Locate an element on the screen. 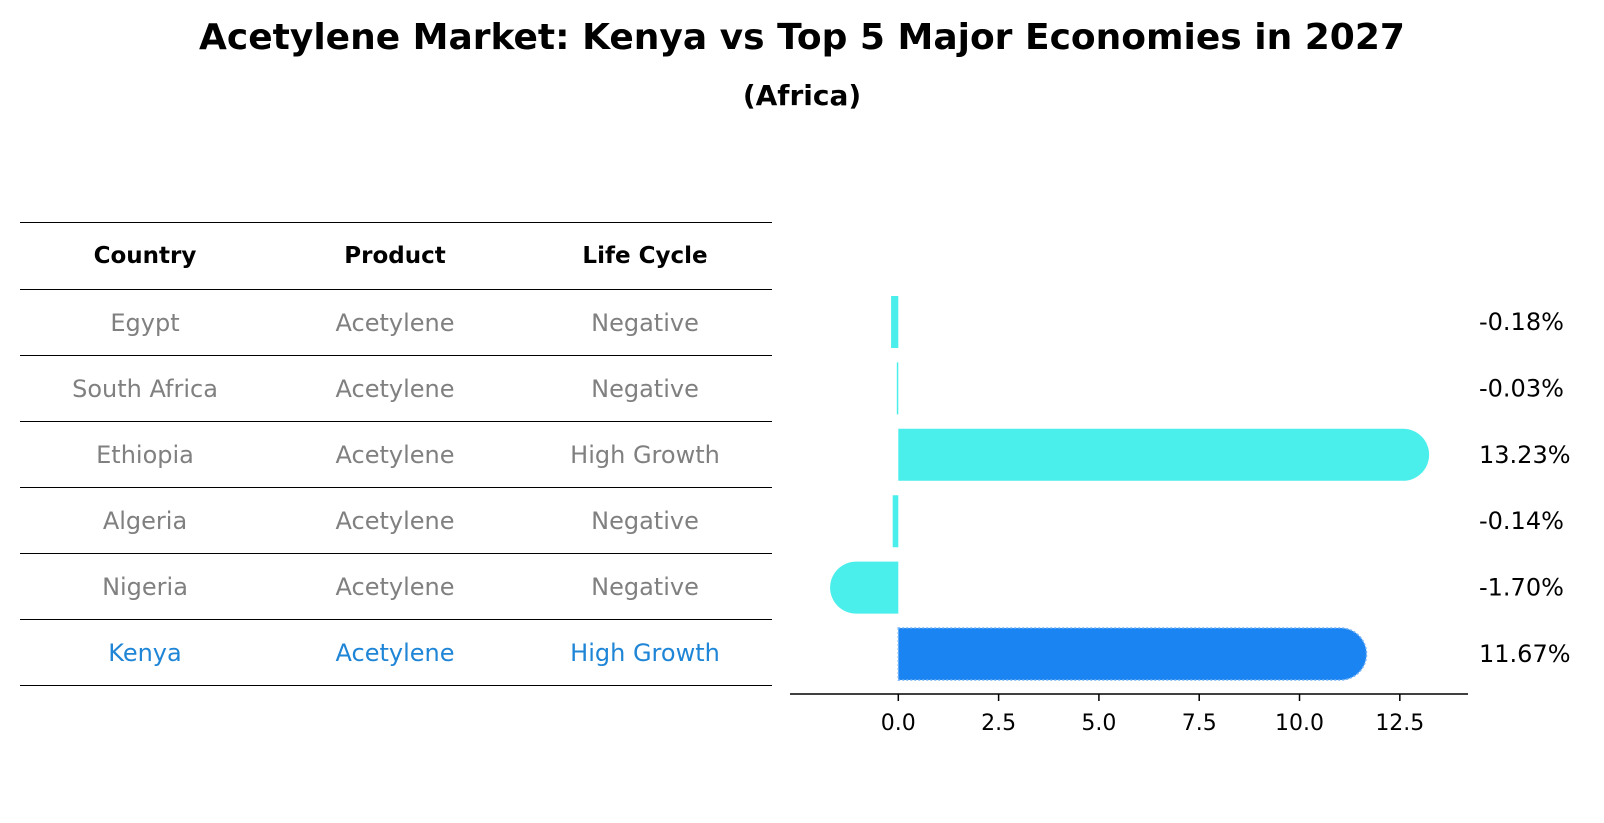  table-row: South Africa Acetylene Negative is located at coordinates (396, 389).